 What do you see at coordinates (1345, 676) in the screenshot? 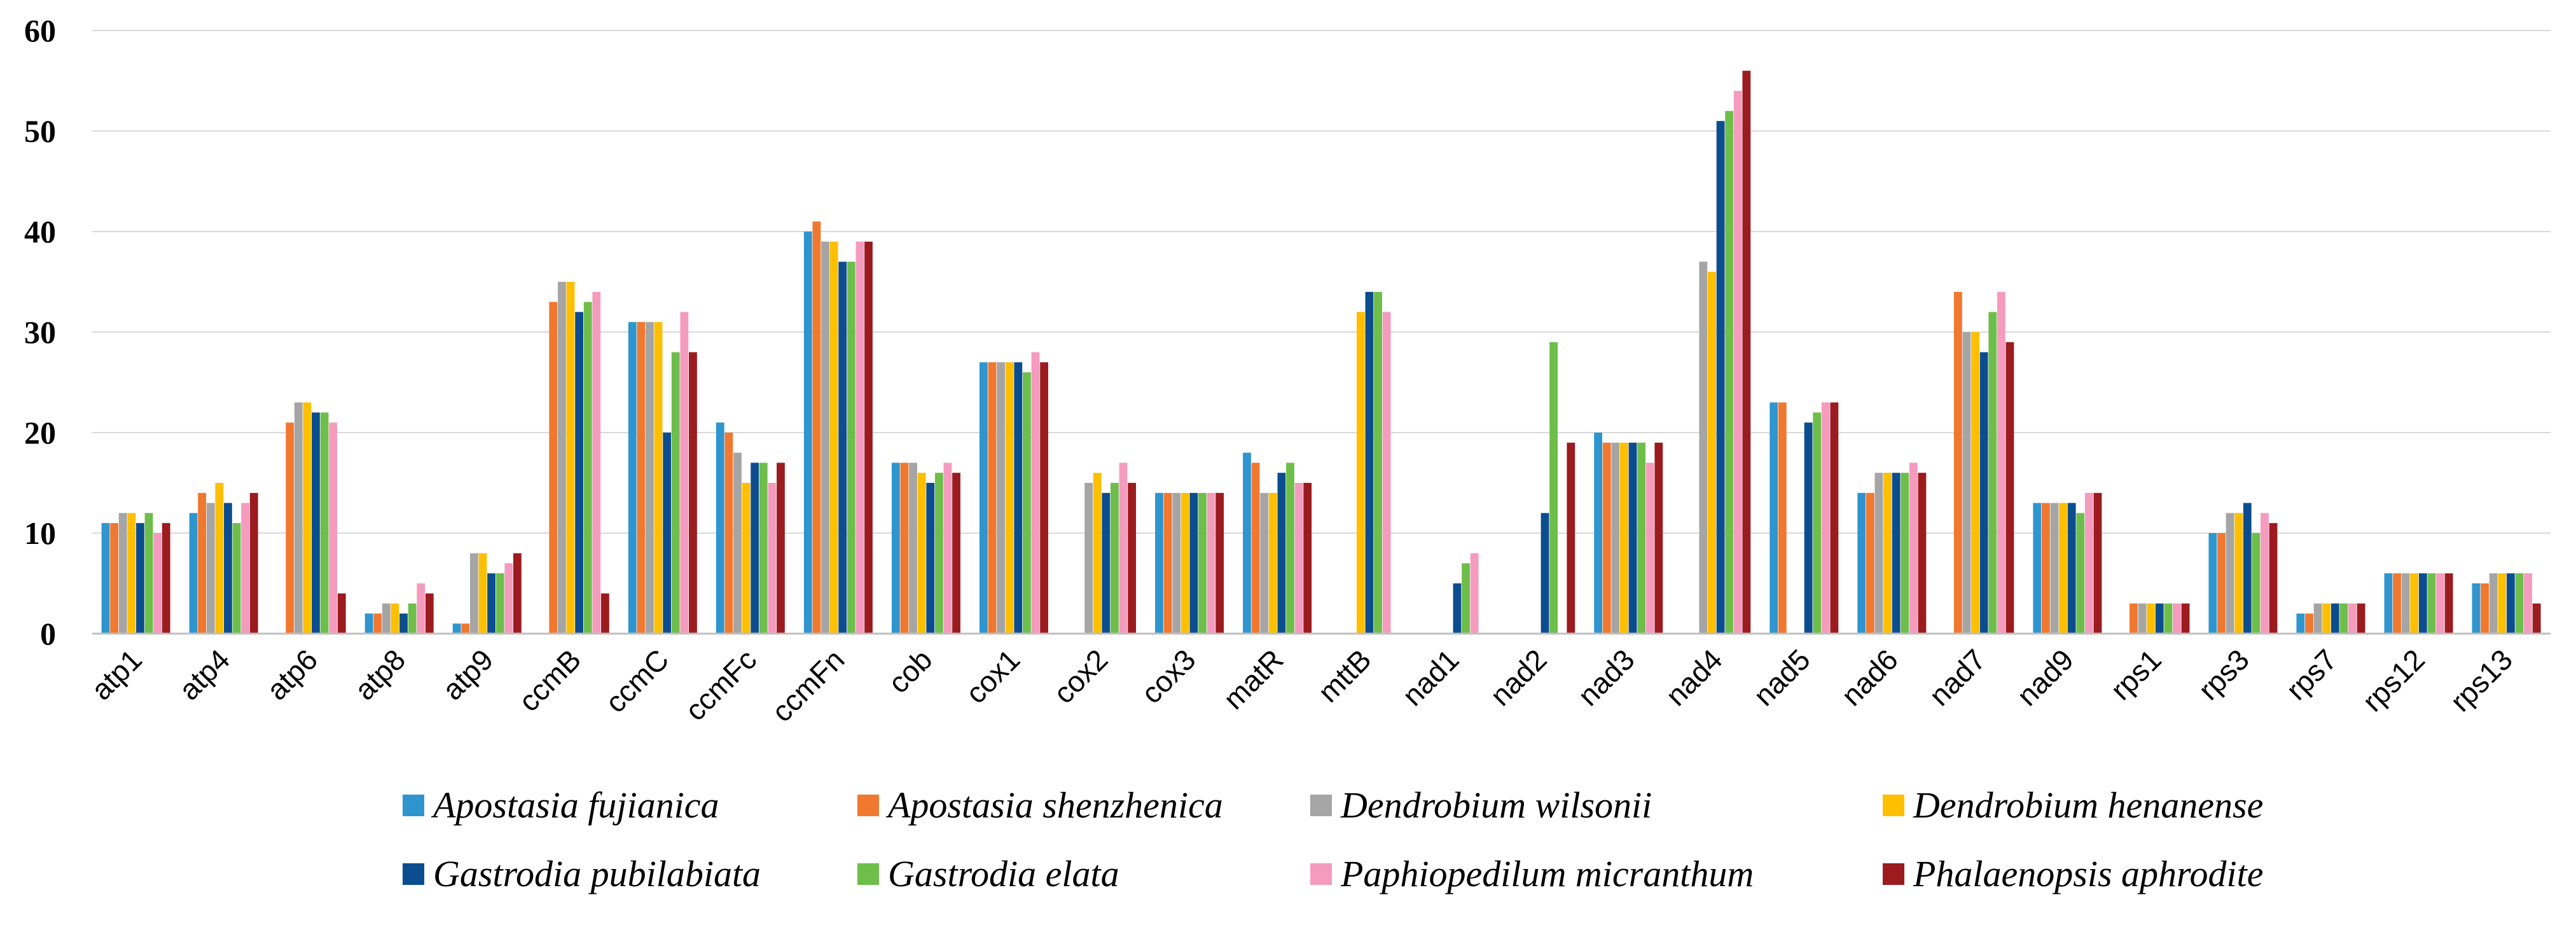
I see `x-tick-label: mttB` at bounding box center [1345, 676].